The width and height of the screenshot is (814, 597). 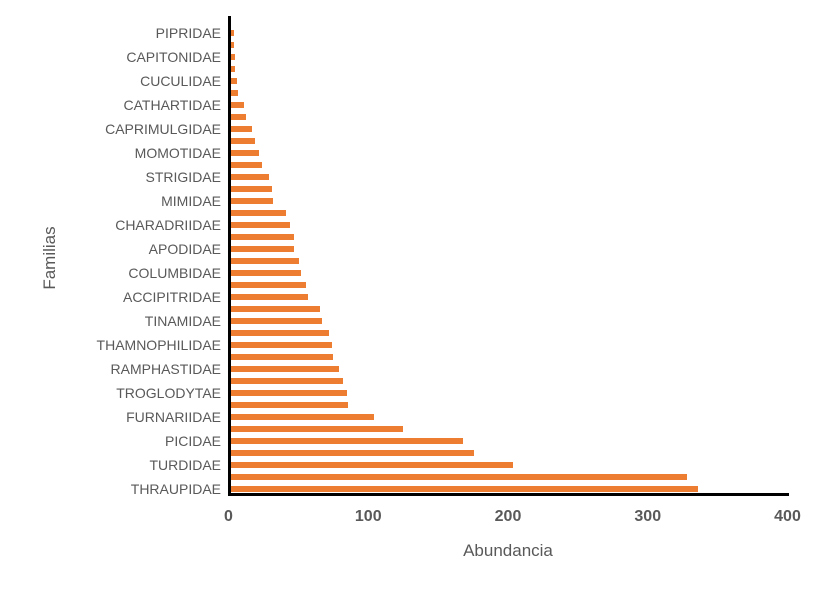 What do you see at coordinates (183, 176) in the screenshot?
I see `y-axis-category-label: STRIGIDAE` at bounding box center [183, 176].